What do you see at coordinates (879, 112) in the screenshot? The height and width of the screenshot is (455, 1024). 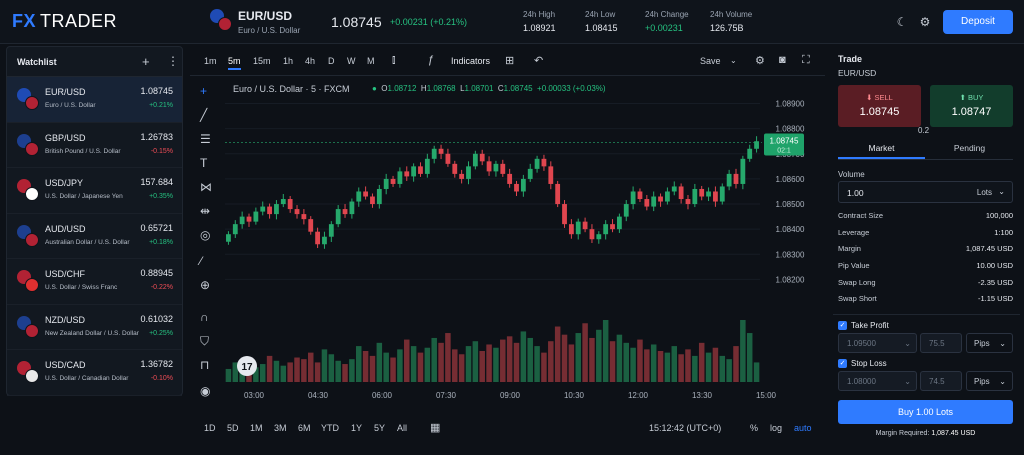 I see `sell-price: 1.08745` at bounding box center [879, 112].